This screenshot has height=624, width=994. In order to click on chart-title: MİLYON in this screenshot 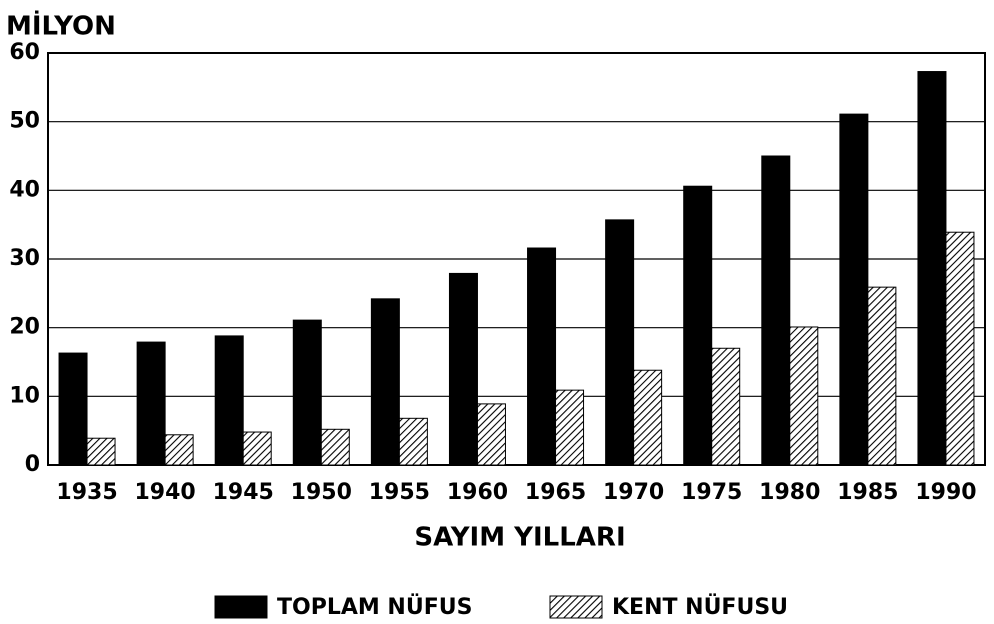, I will do `click(61, 26)`.